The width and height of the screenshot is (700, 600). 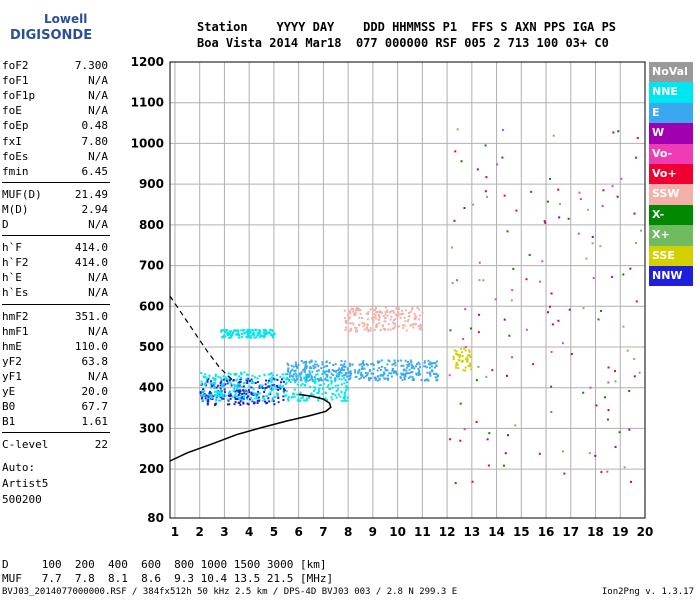 I want to click on param-row-b0: B0 67.7, so click(x=55, y=406).